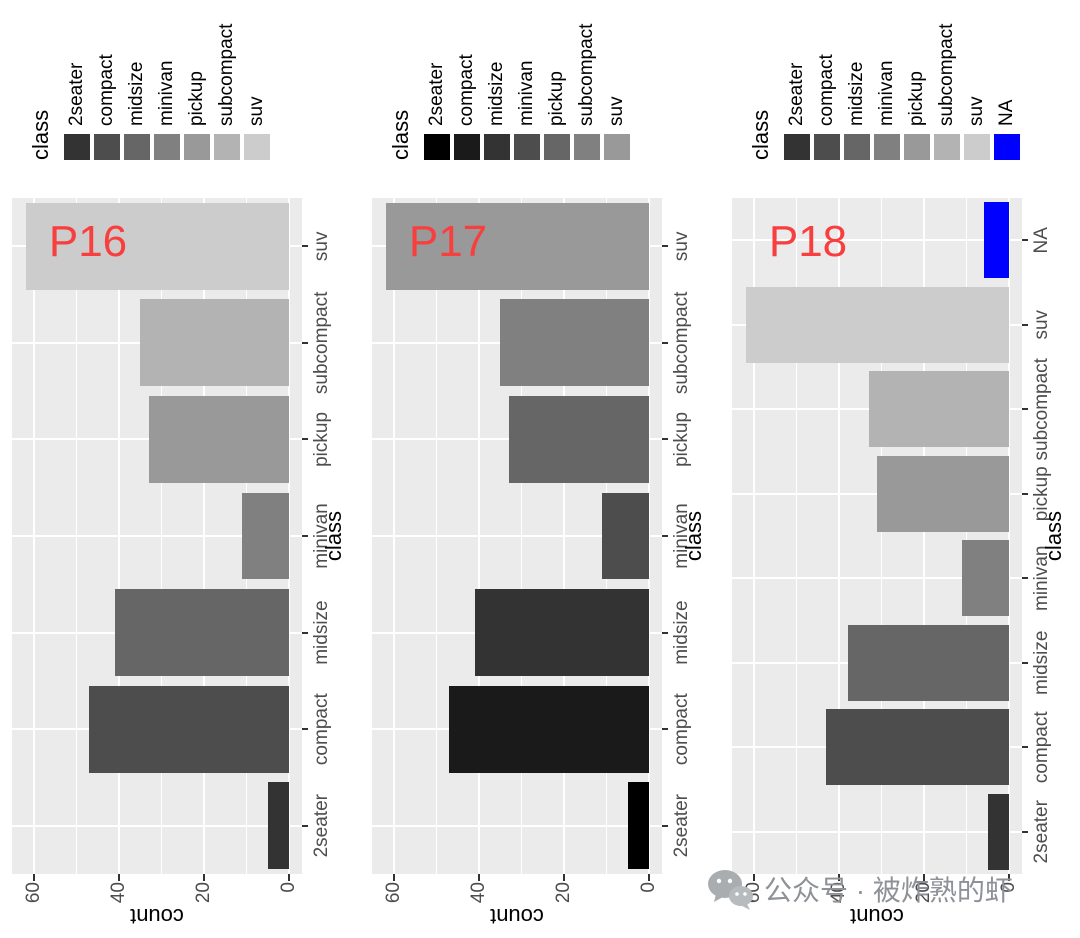 The height and width of the screenshot is (938, 1080). I want to click on legend-key-NA, so click(1007, 147).